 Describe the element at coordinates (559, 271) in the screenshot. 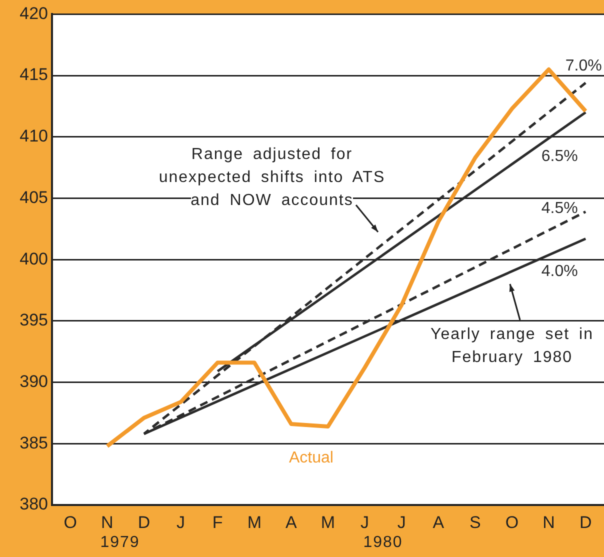

I see `series-label: 4.0%` at that location.